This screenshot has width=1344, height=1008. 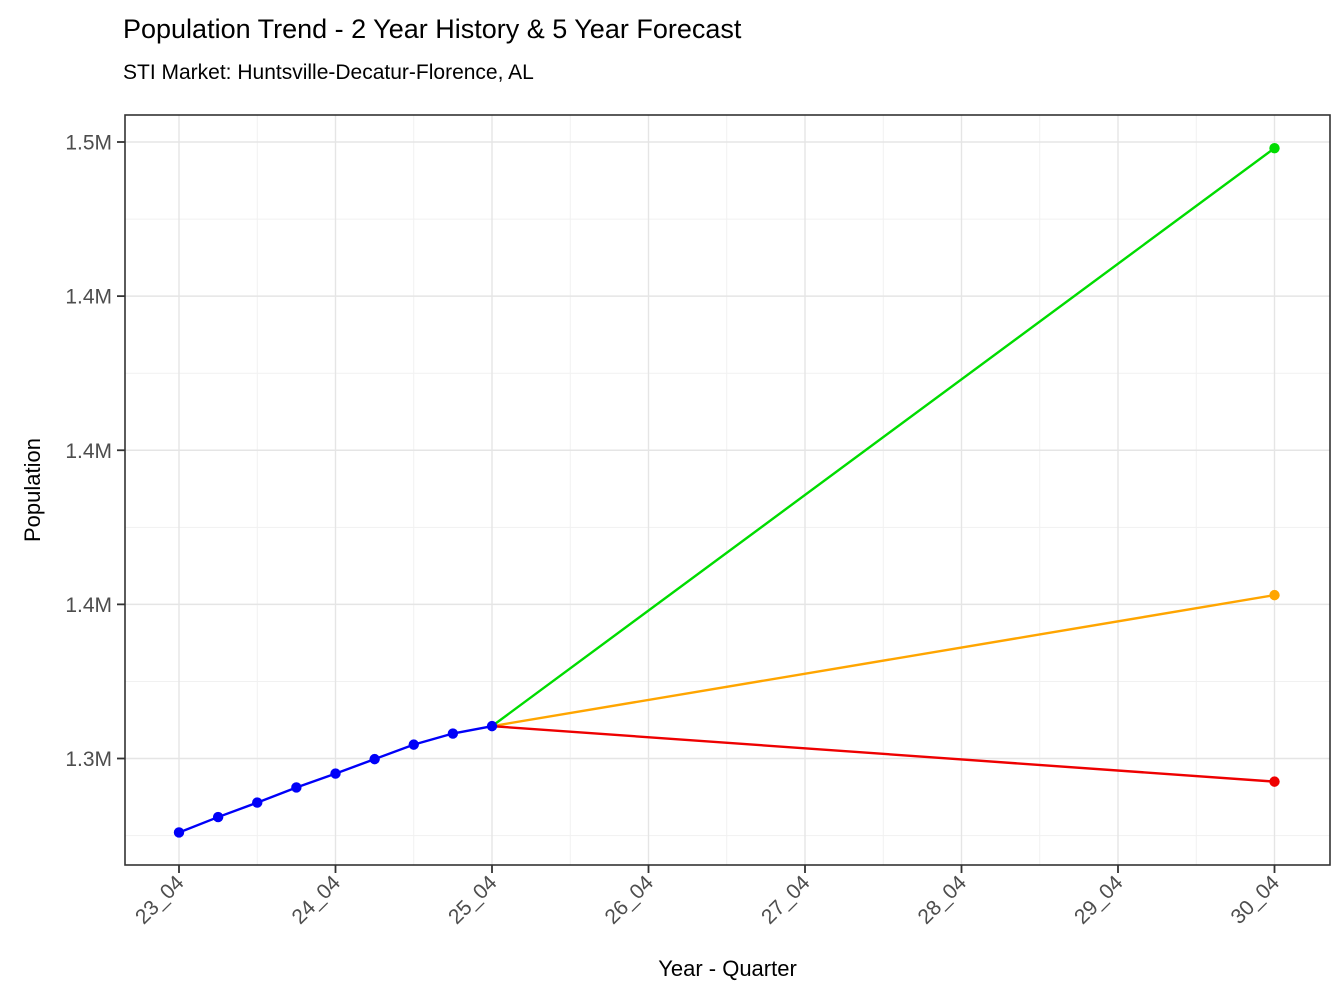 What do you see at coordinates (316, 900) in the screenshot?
I see `x-tick-label: 24_04` at bounding box center [316, 900].